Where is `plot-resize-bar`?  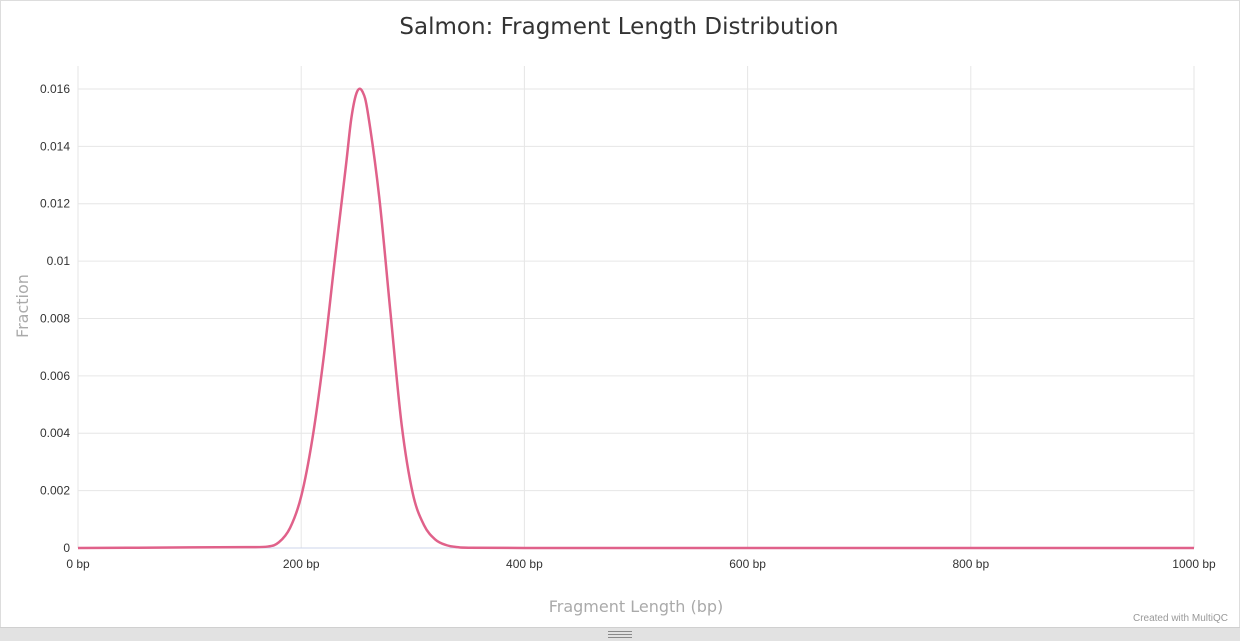 plot-resize-bar is located at coordinates (620, 634).